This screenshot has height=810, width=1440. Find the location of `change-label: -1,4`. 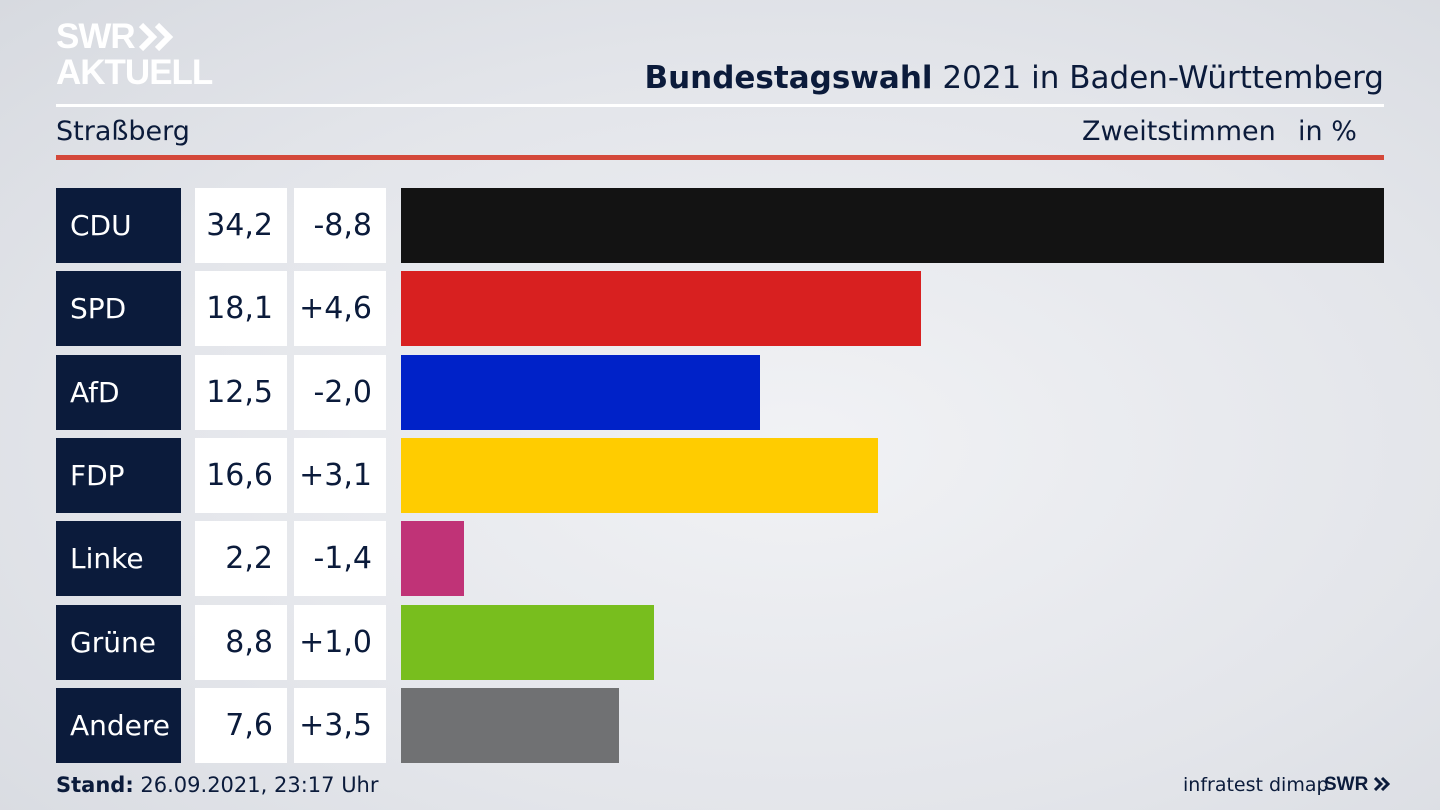

change-label: -1,4 is located at coordinates (340, 559).